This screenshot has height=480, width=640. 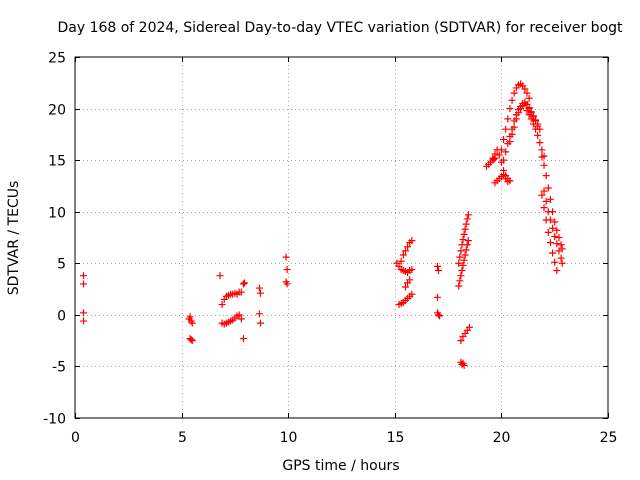 I want to click on y-tick-label: 0, so click(x=61, y=317).